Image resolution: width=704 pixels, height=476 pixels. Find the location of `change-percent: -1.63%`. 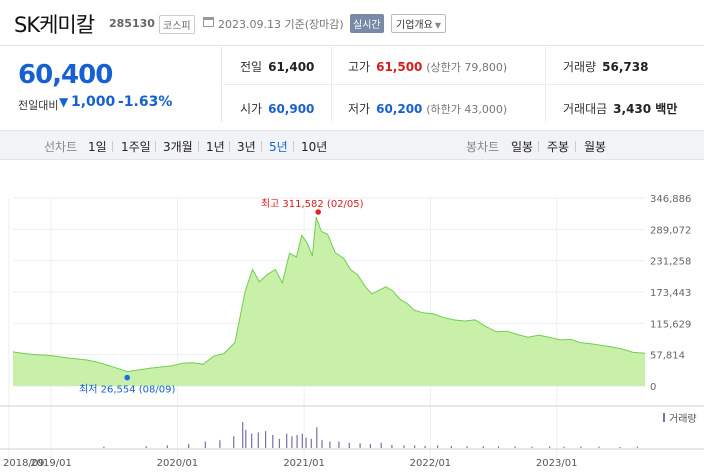

change-percent: -1.63% is located at coordinates (145, 102).